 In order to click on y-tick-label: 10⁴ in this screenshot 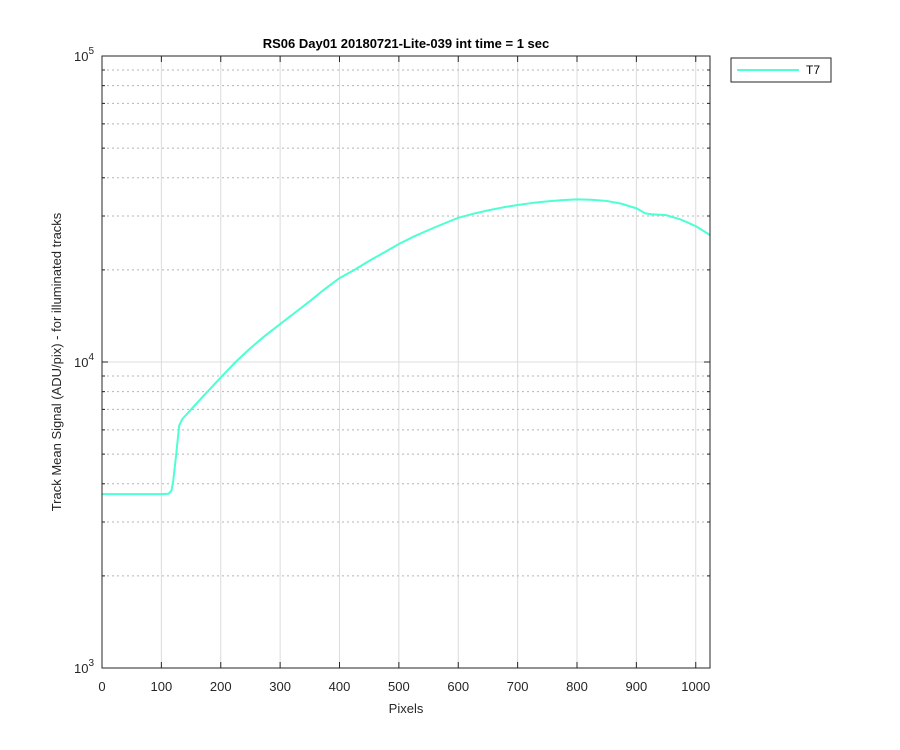, I will do `click(84, 361)`.